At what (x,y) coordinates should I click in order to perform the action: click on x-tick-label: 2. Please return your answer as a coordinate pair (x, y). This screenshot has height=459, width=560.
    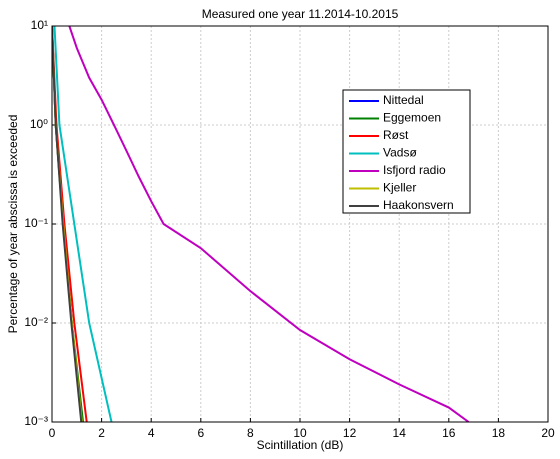
    Looking at the image, I should click on (101, 433).